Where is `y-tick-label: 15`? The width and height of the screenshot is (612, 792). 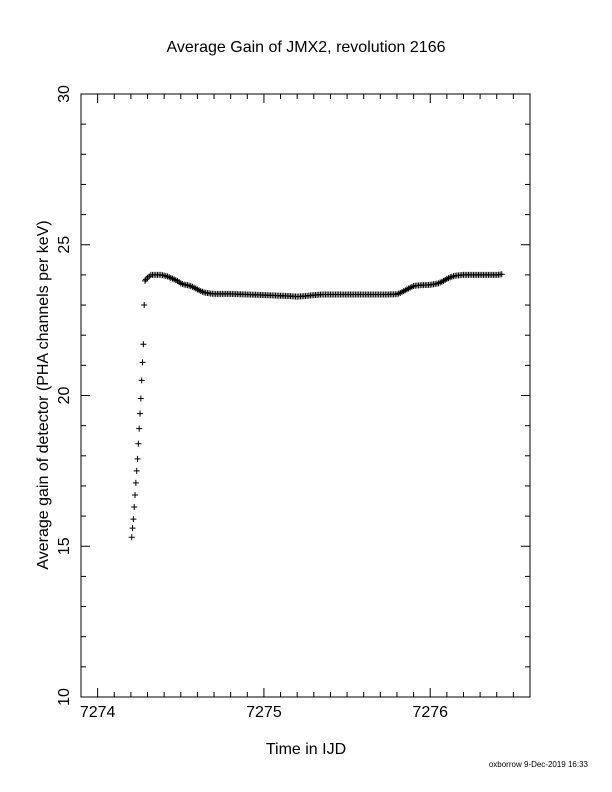
y-tick-label: 15 is located at coordinates (64, 546).